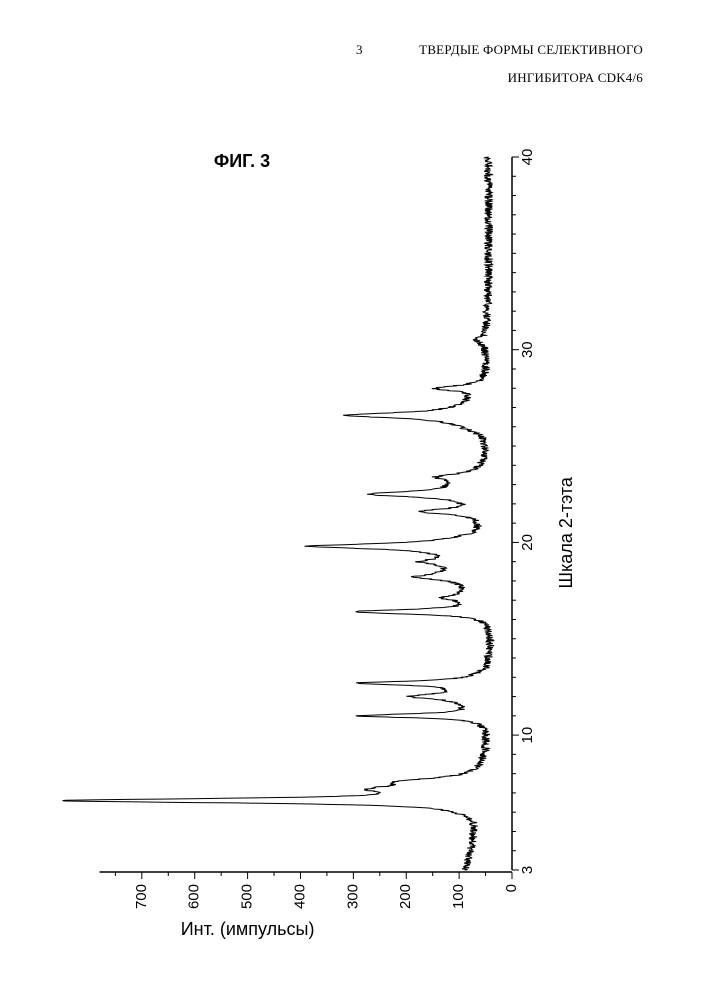 Image resolution: width=707 pixels, height=1000 pixels. I want to click on y-tick-label: 600, so click(194, 896).